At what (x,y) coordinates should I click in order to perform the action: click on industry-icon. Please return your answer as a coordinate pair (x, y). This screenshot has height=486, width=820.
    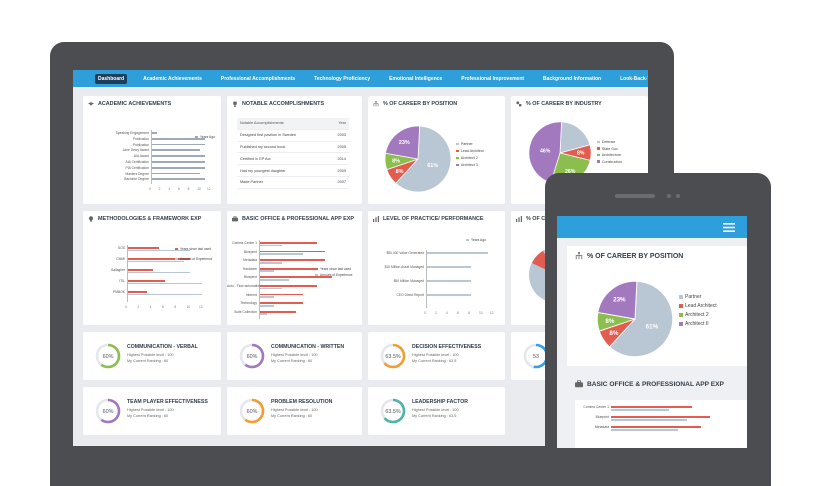
    Looking at the image, I should click on (519, 104).